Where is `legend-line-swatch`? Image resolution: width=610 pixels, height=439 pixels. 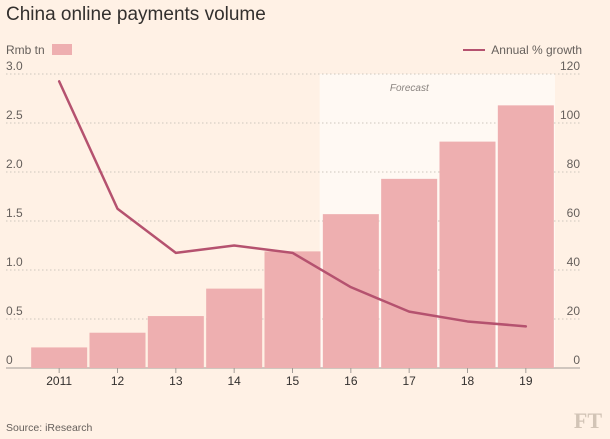 legend-line-swatch is located at coordinates (474, 50).